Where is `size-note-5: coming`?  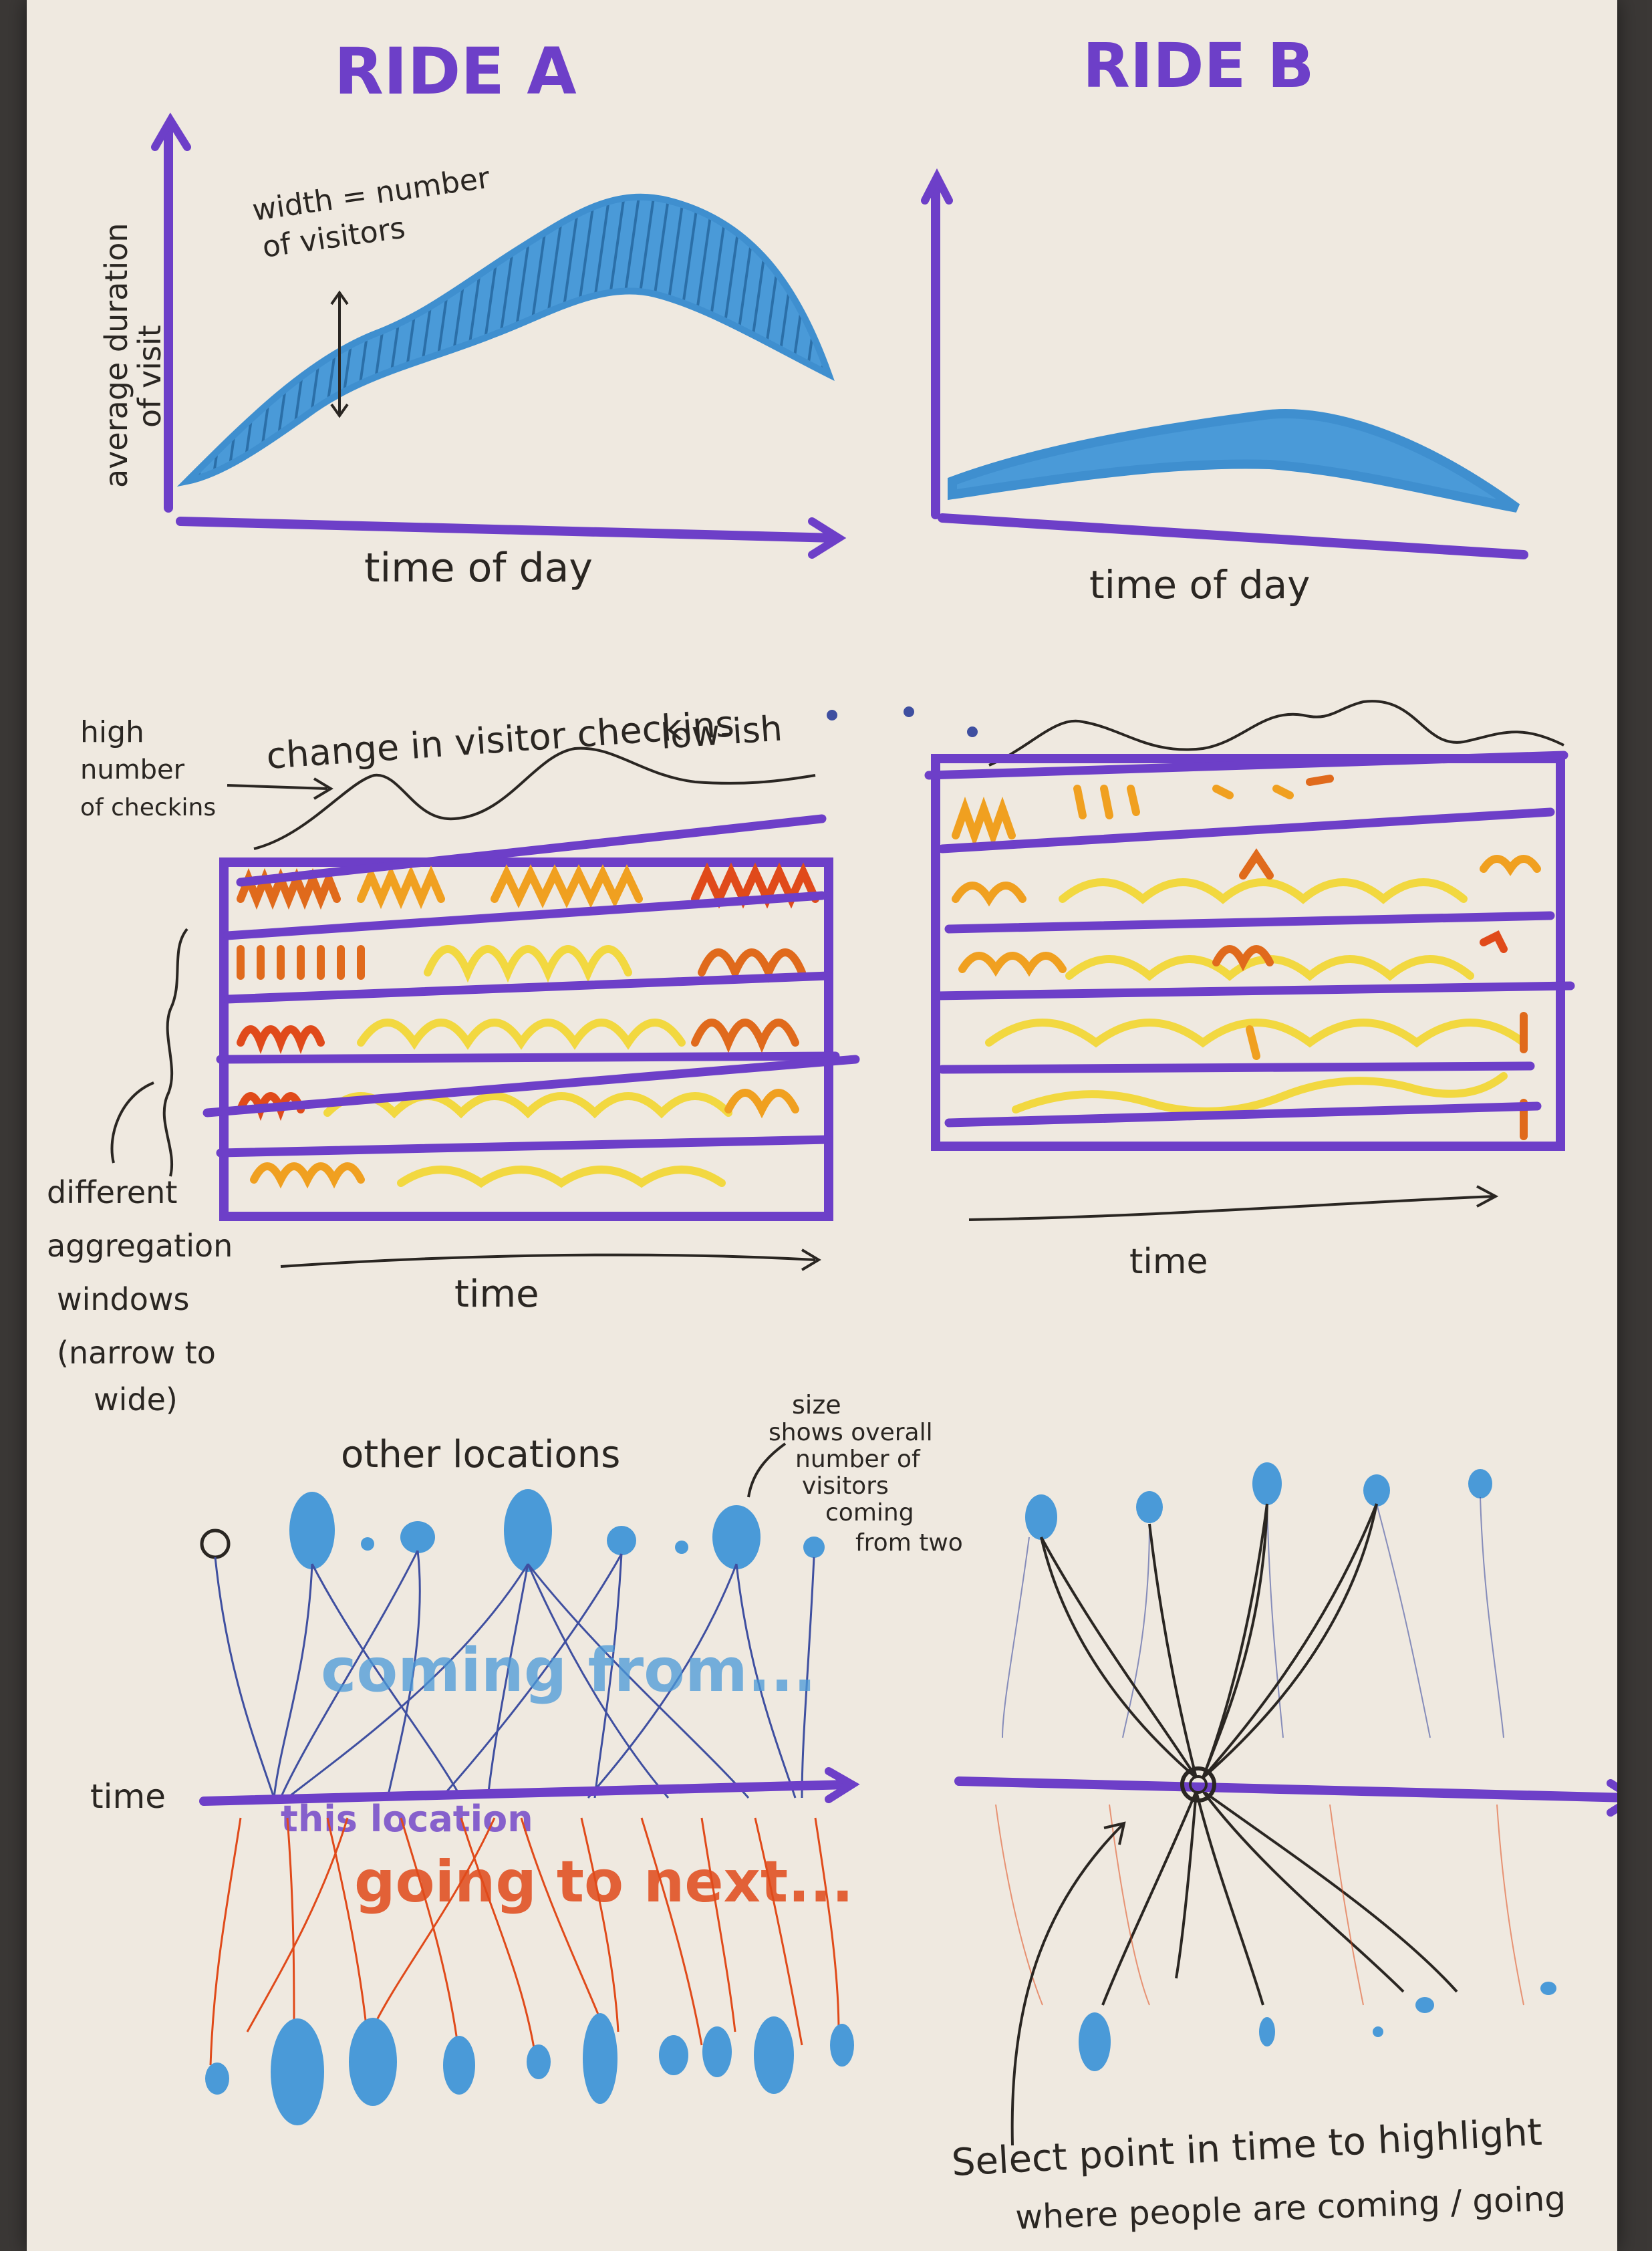
size-note-5: coming is located at coordinates (869, 1513).